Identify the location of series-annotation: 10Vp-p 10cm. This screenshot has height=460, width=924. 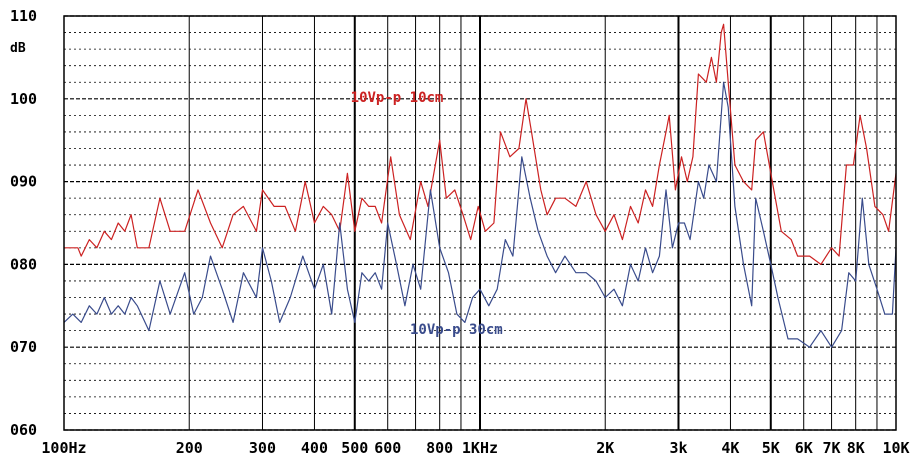
(397, 98).